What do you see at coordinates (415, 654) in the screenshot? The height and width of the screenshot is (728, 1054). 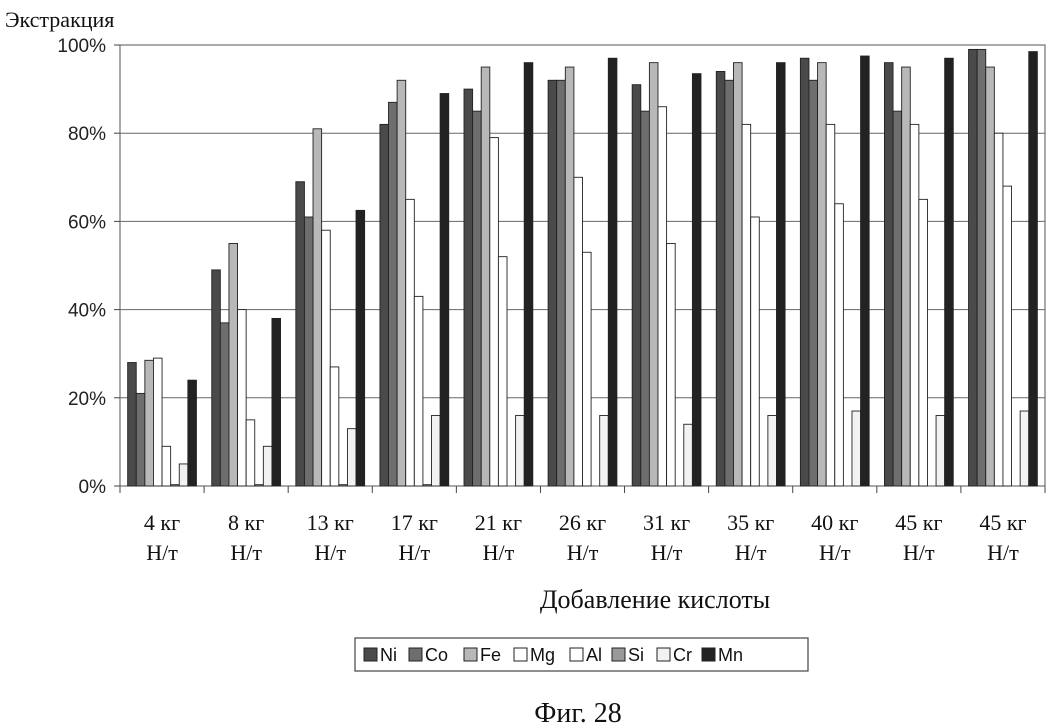 I see `legend-swatch-co` at bounding box center [415, 654].